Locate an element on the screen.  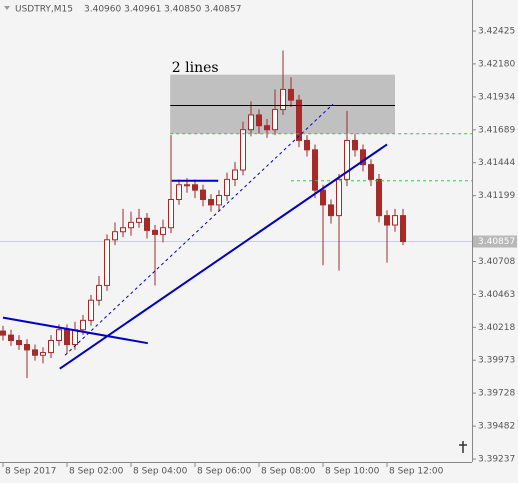
x-tick-label: 8 Sep 06:00 is located at coordinates (224, 472).